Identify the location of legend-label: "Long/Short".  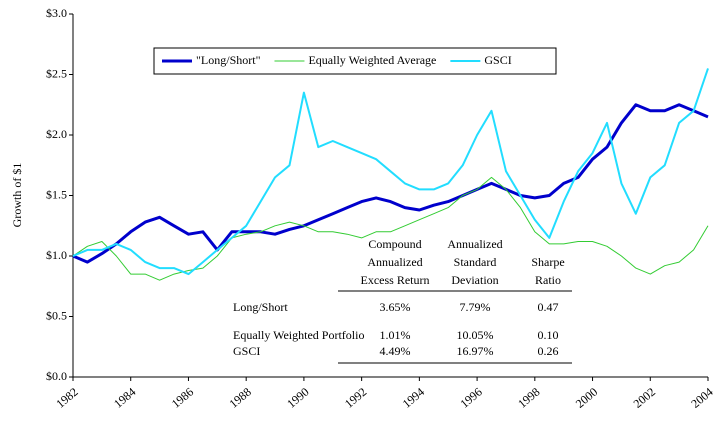
(228, 60).